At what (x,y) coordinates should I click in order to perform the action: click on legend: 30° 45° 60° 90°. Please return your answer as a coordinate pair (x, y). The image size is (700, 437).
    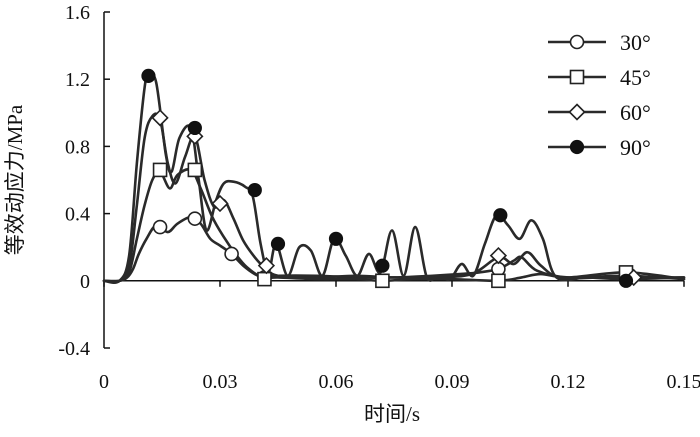
    Looking at the image, I should click on (599, 95).